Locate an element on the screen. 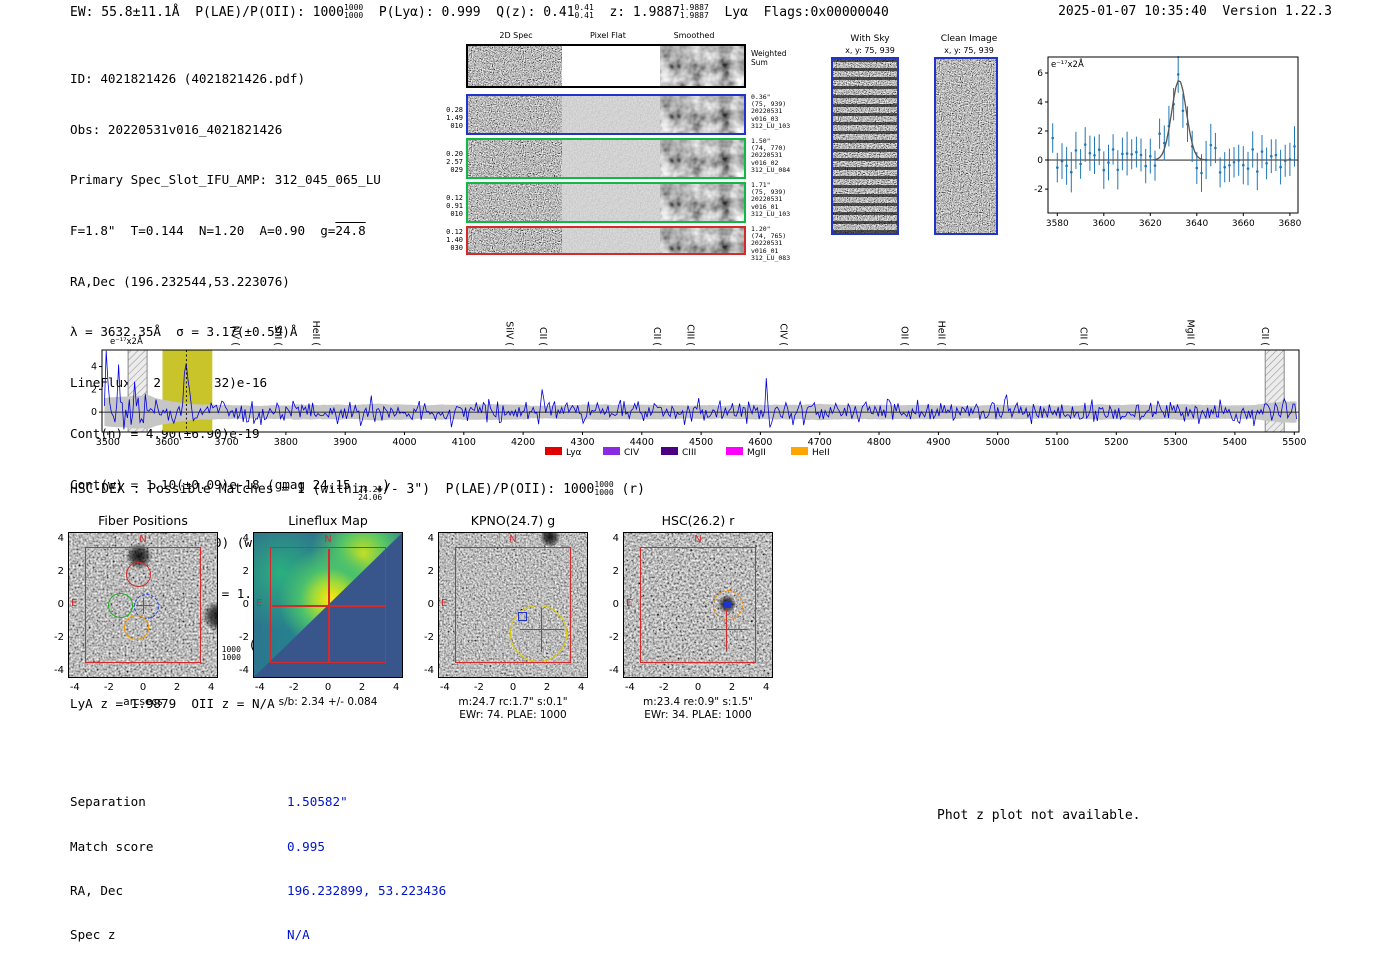  svg-text: 5500 is located at coordinates (1294, 442).